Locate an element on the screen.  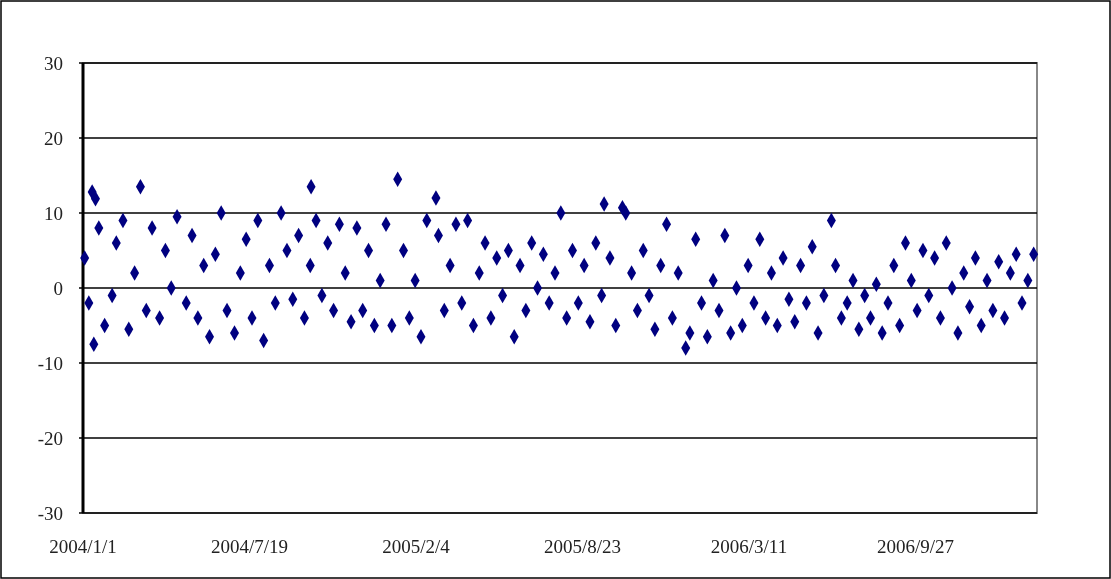
x-tick-label: 2005/2/4 is located at coordinates (416, 546).